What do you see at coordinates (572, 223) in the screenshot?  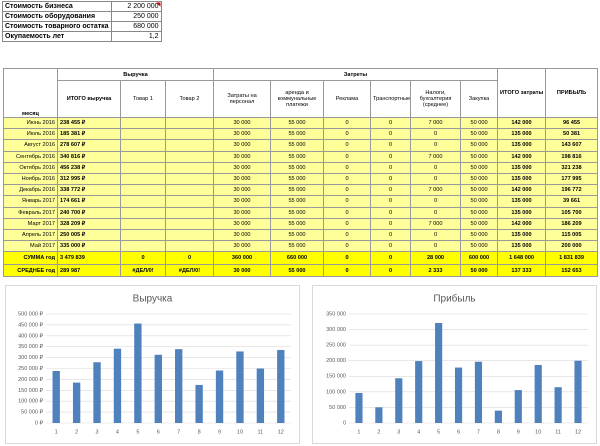 I see `cell: 186 209` at bounding box center [572, 223].